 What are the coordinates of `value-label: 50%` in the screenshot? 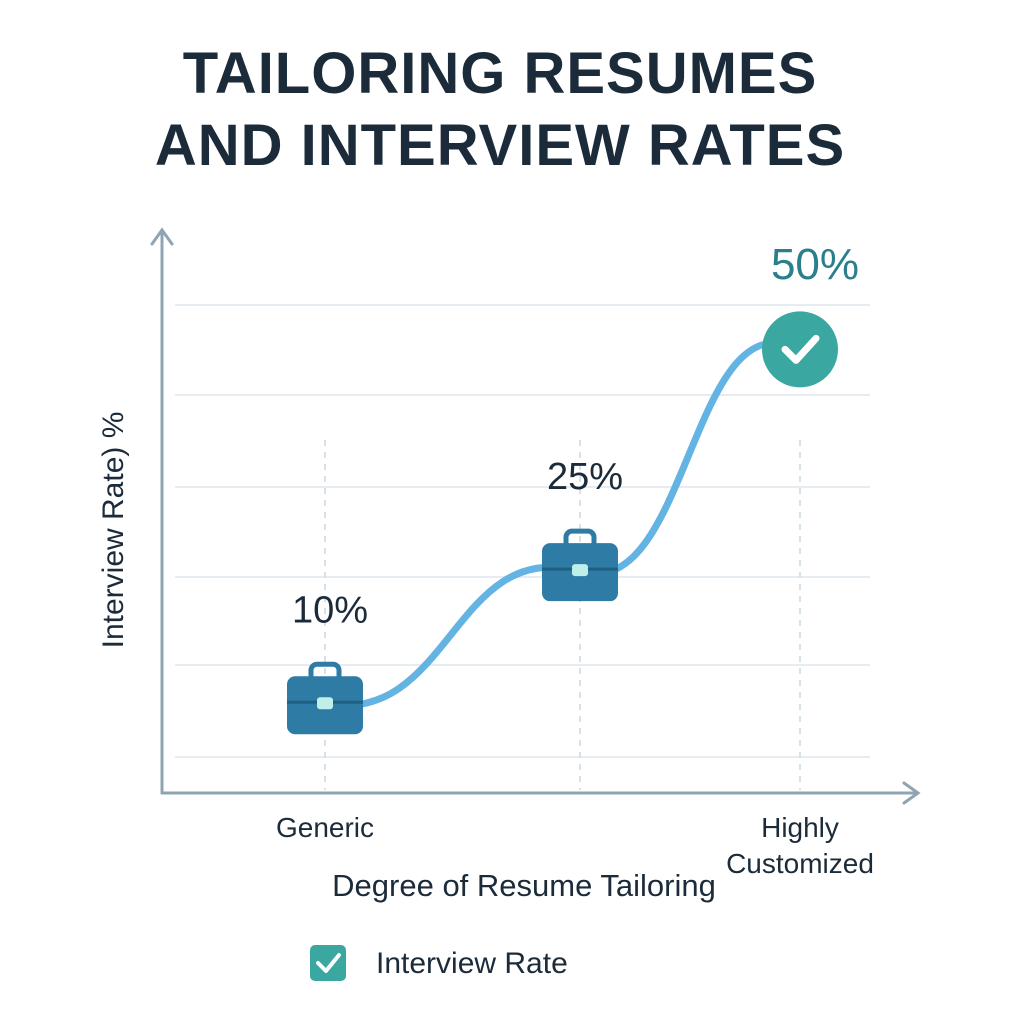 It's located at (815, 264).